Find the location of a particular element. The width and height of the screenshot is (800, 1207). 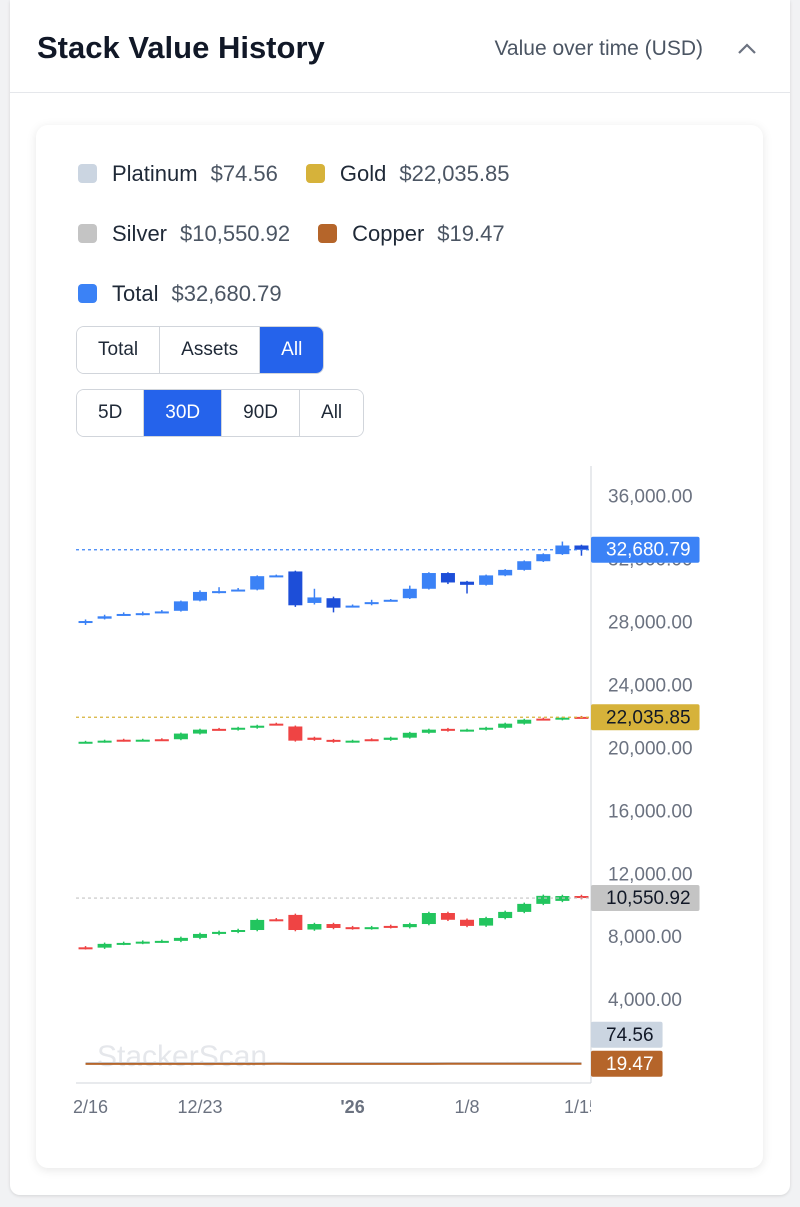

price-label: 10,550.92 is located at coordinates (648, 898).